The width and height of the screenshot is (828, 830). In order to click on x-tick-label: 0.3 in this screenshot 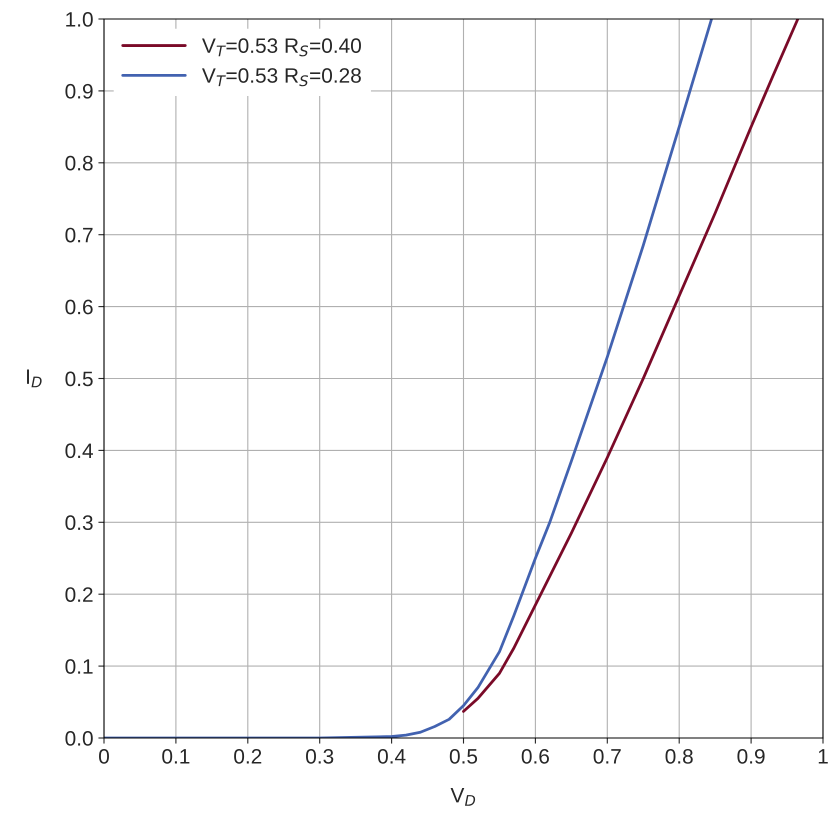, I will do `click(320, 756)`.